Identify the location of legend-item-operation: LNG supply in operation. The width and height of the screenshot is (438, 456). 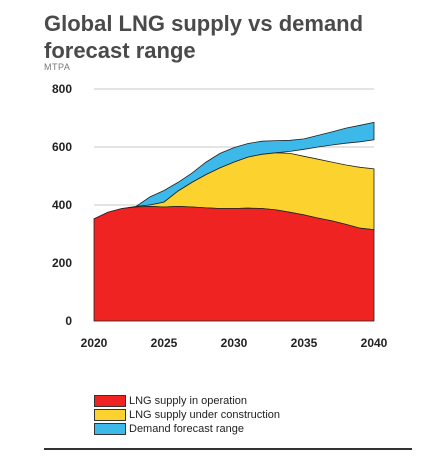
(187, 401).